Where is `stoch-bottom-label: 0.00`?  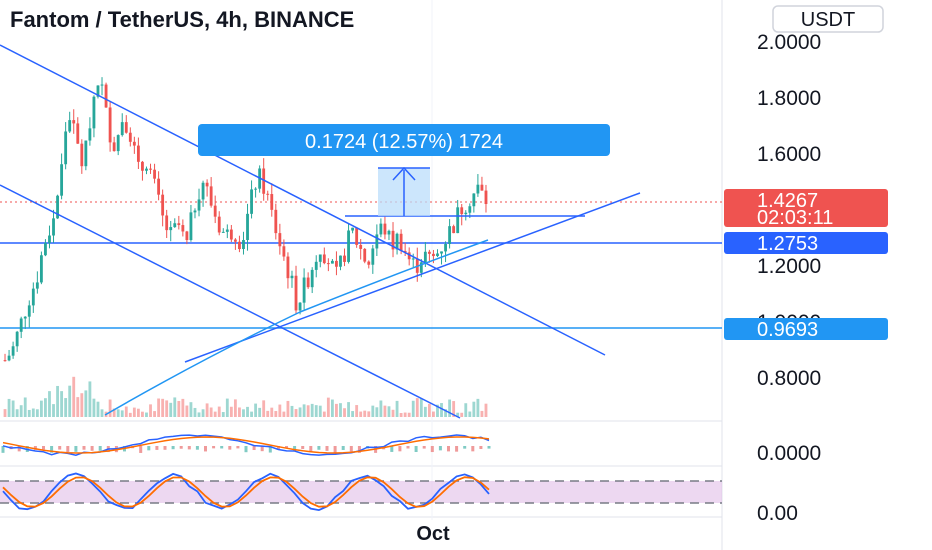
stoch-bottom-label: 0.00 is located at coordinates (777, 513).